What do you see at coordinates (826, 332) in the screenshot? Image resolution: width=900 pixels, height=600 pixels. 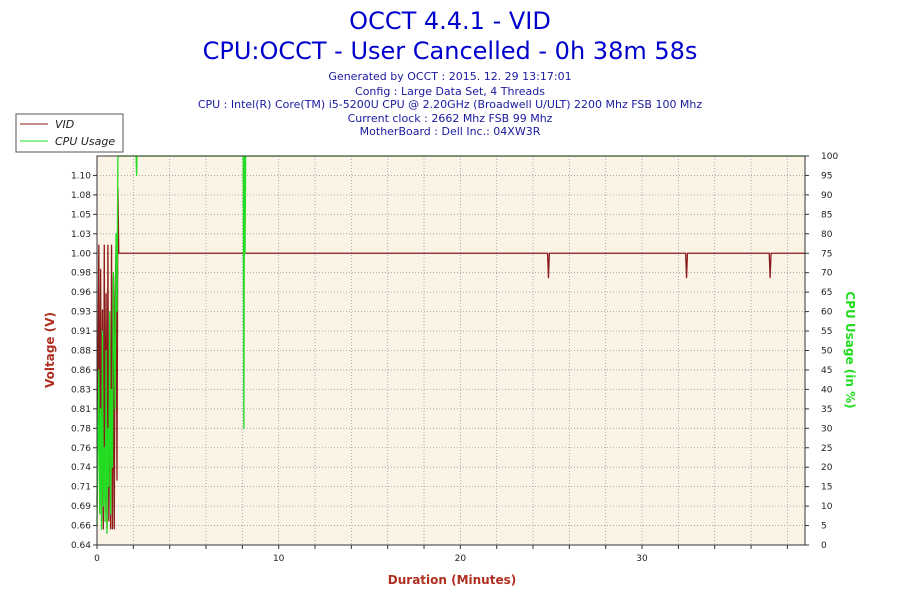 I see `y2-tick-label: 55` at bounding box center [826, 332].